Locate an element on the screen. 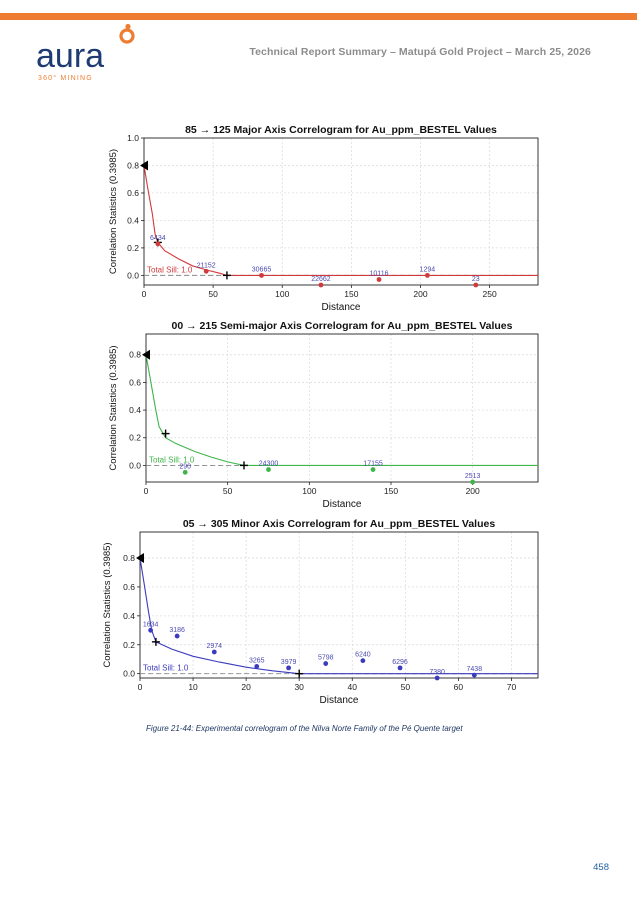 The height and width of the screenshot is (900, 637). x-tick-label: 150 is located at coordinates (351, 294).